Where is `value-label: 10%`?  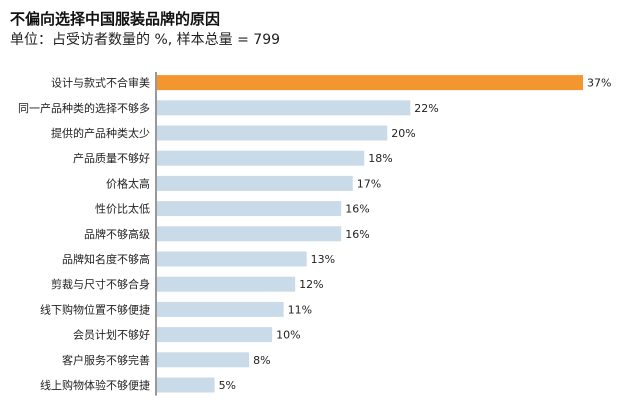 value-label: 10% is located at coordinates (288, 335).